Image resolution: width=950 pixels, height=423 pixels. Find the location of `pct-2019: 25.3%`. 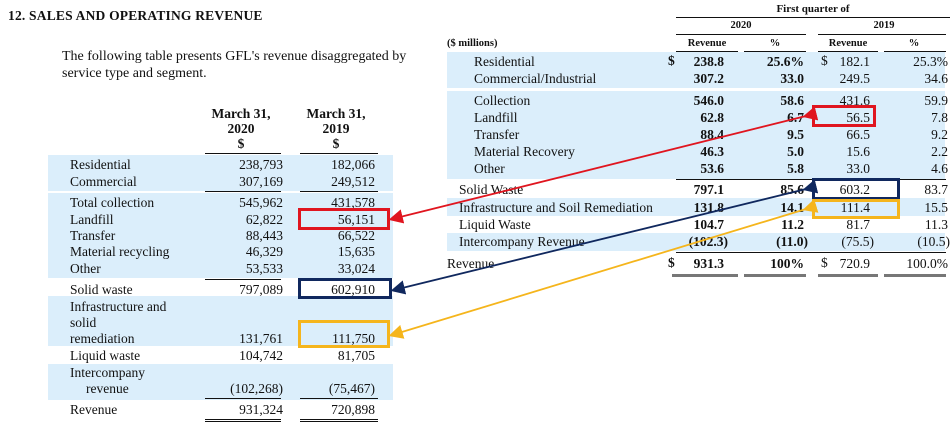

pct-2019: 25.3% is located at coordinates (930, 61).